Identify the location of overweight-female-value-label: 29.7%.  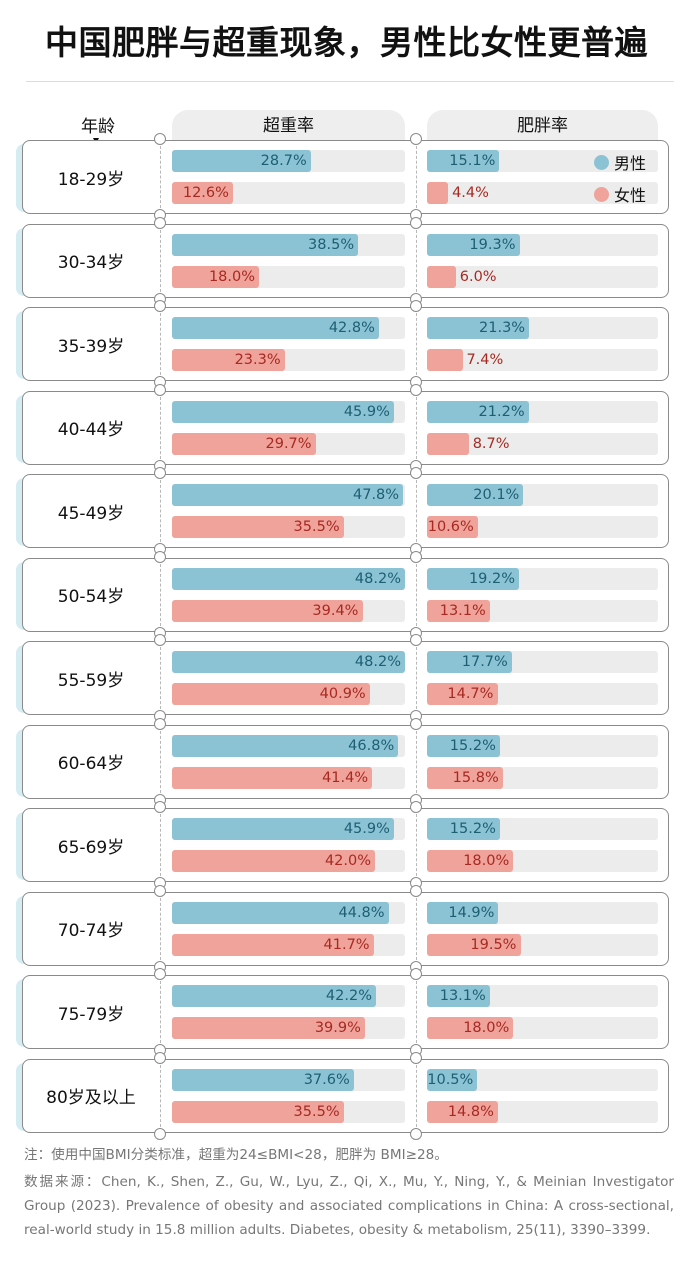
(288, 443).